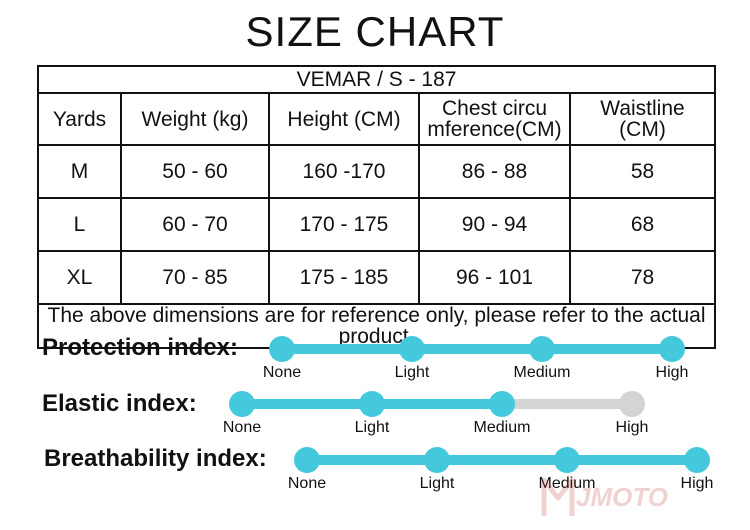 This screenshot has height=530, width=750. Describe the element at coordinates (375, 31) in the screenshot. I see `page-title: SIZE CHART` at that location.